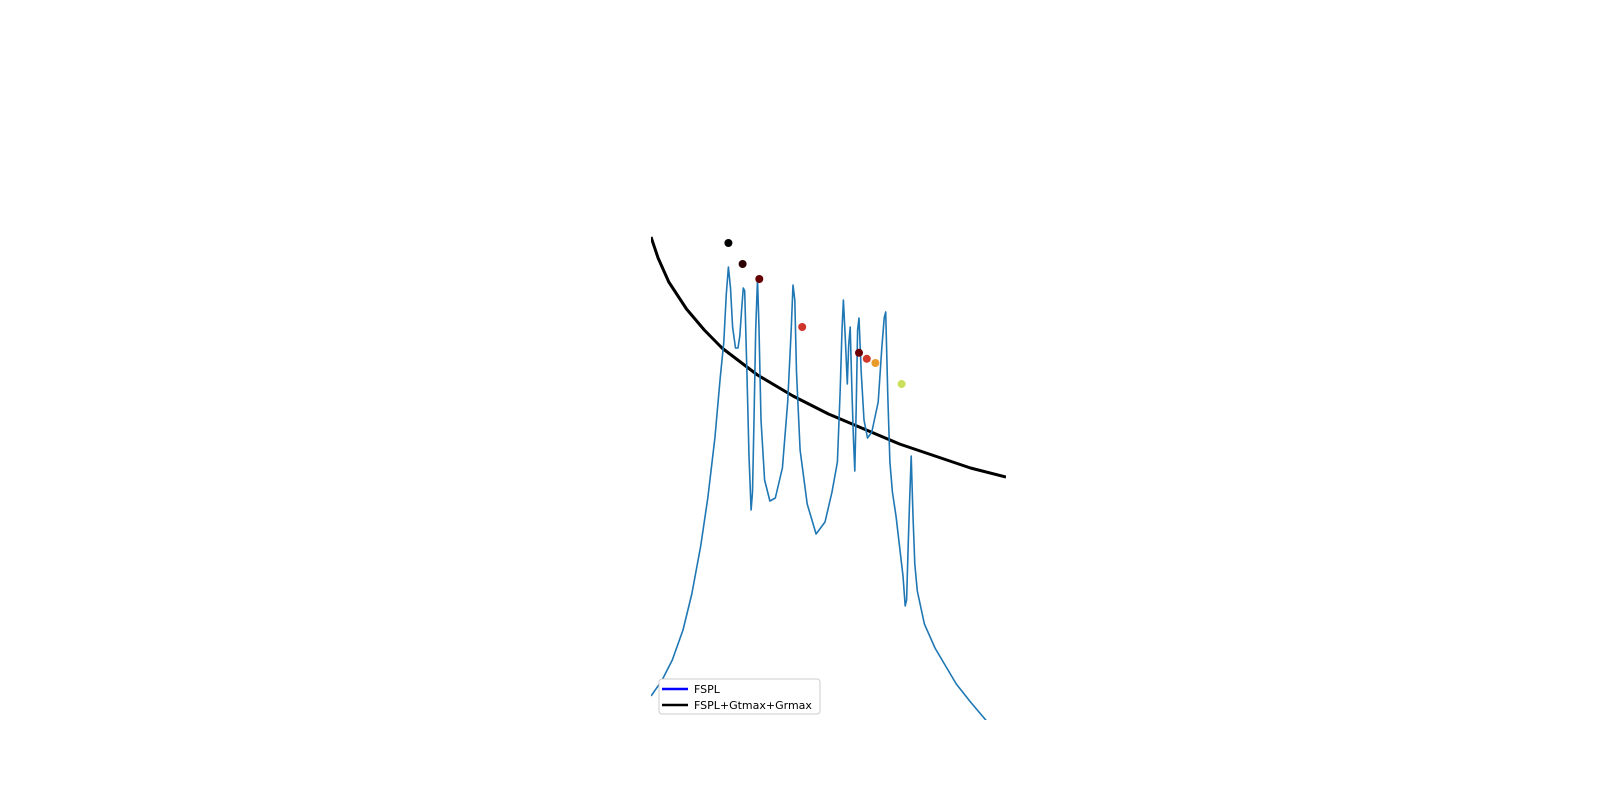  I want to click on legend-label-fspl-gtmax-grmax: FSPL+Gtmax+Grmax, so click(753, 705).